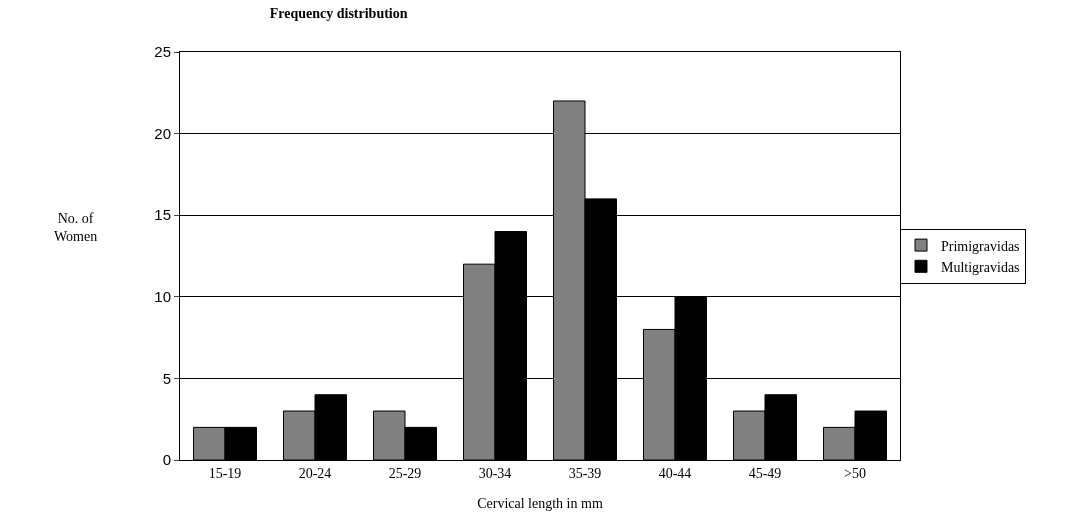 Image resolution: width=1075 pixels, height=530 pixels. Describe the element at coordinates (540, 504) in the screenshot. I see `x-axis-title: Cervical length in mm` at that location.